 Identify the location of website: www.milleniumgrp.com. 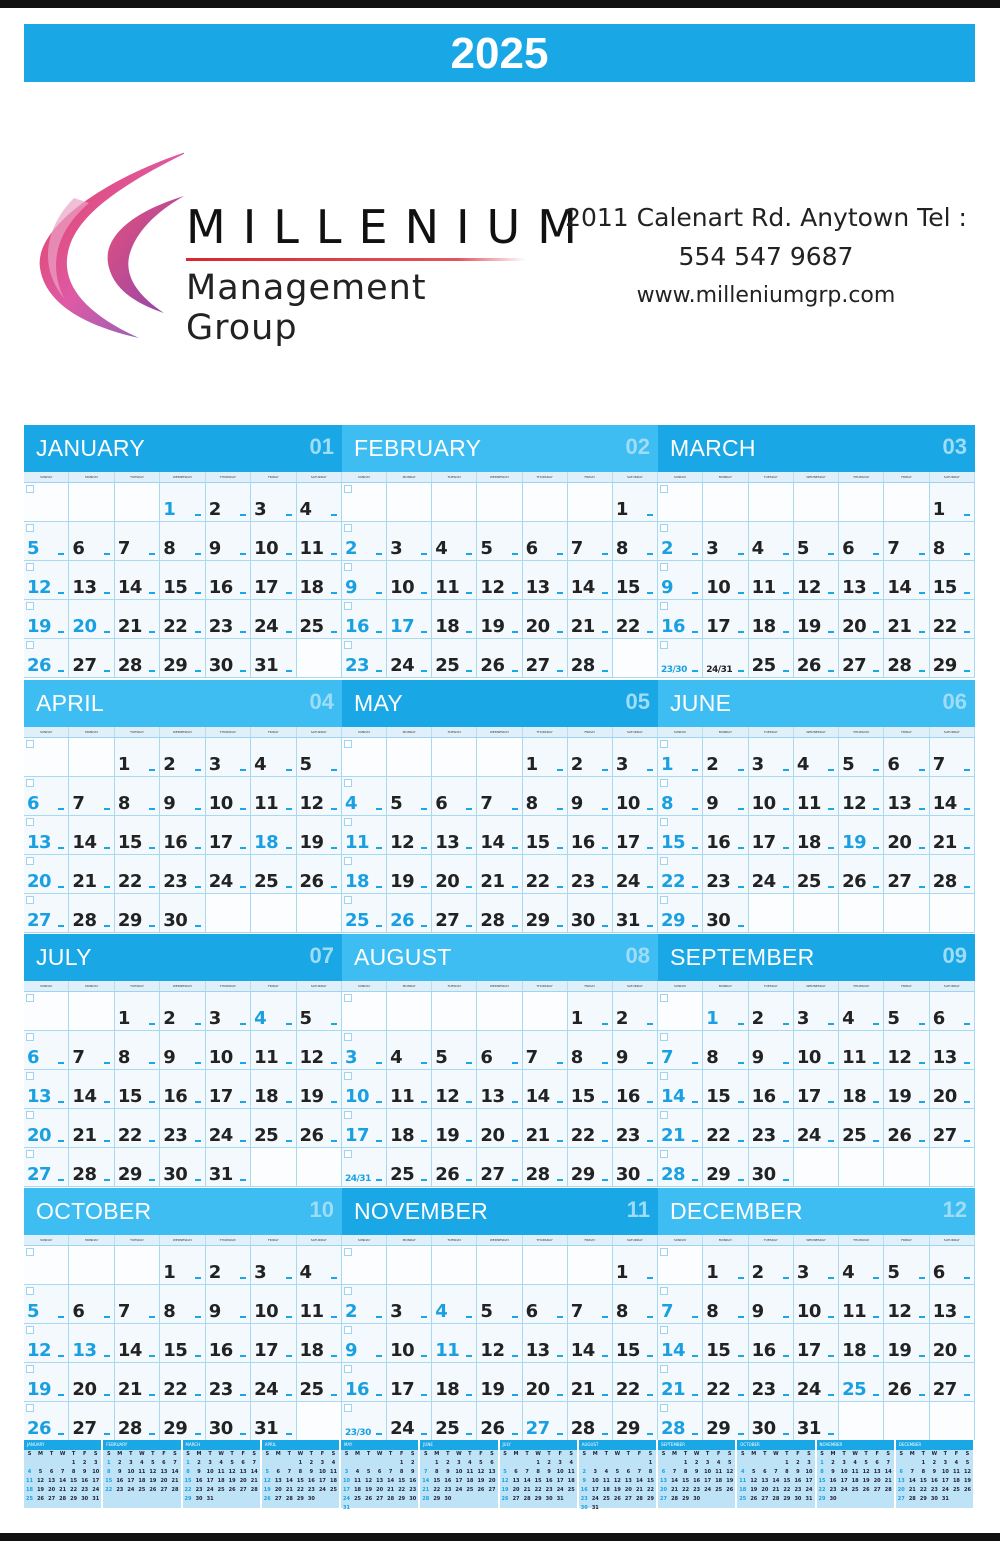
(766, 295).